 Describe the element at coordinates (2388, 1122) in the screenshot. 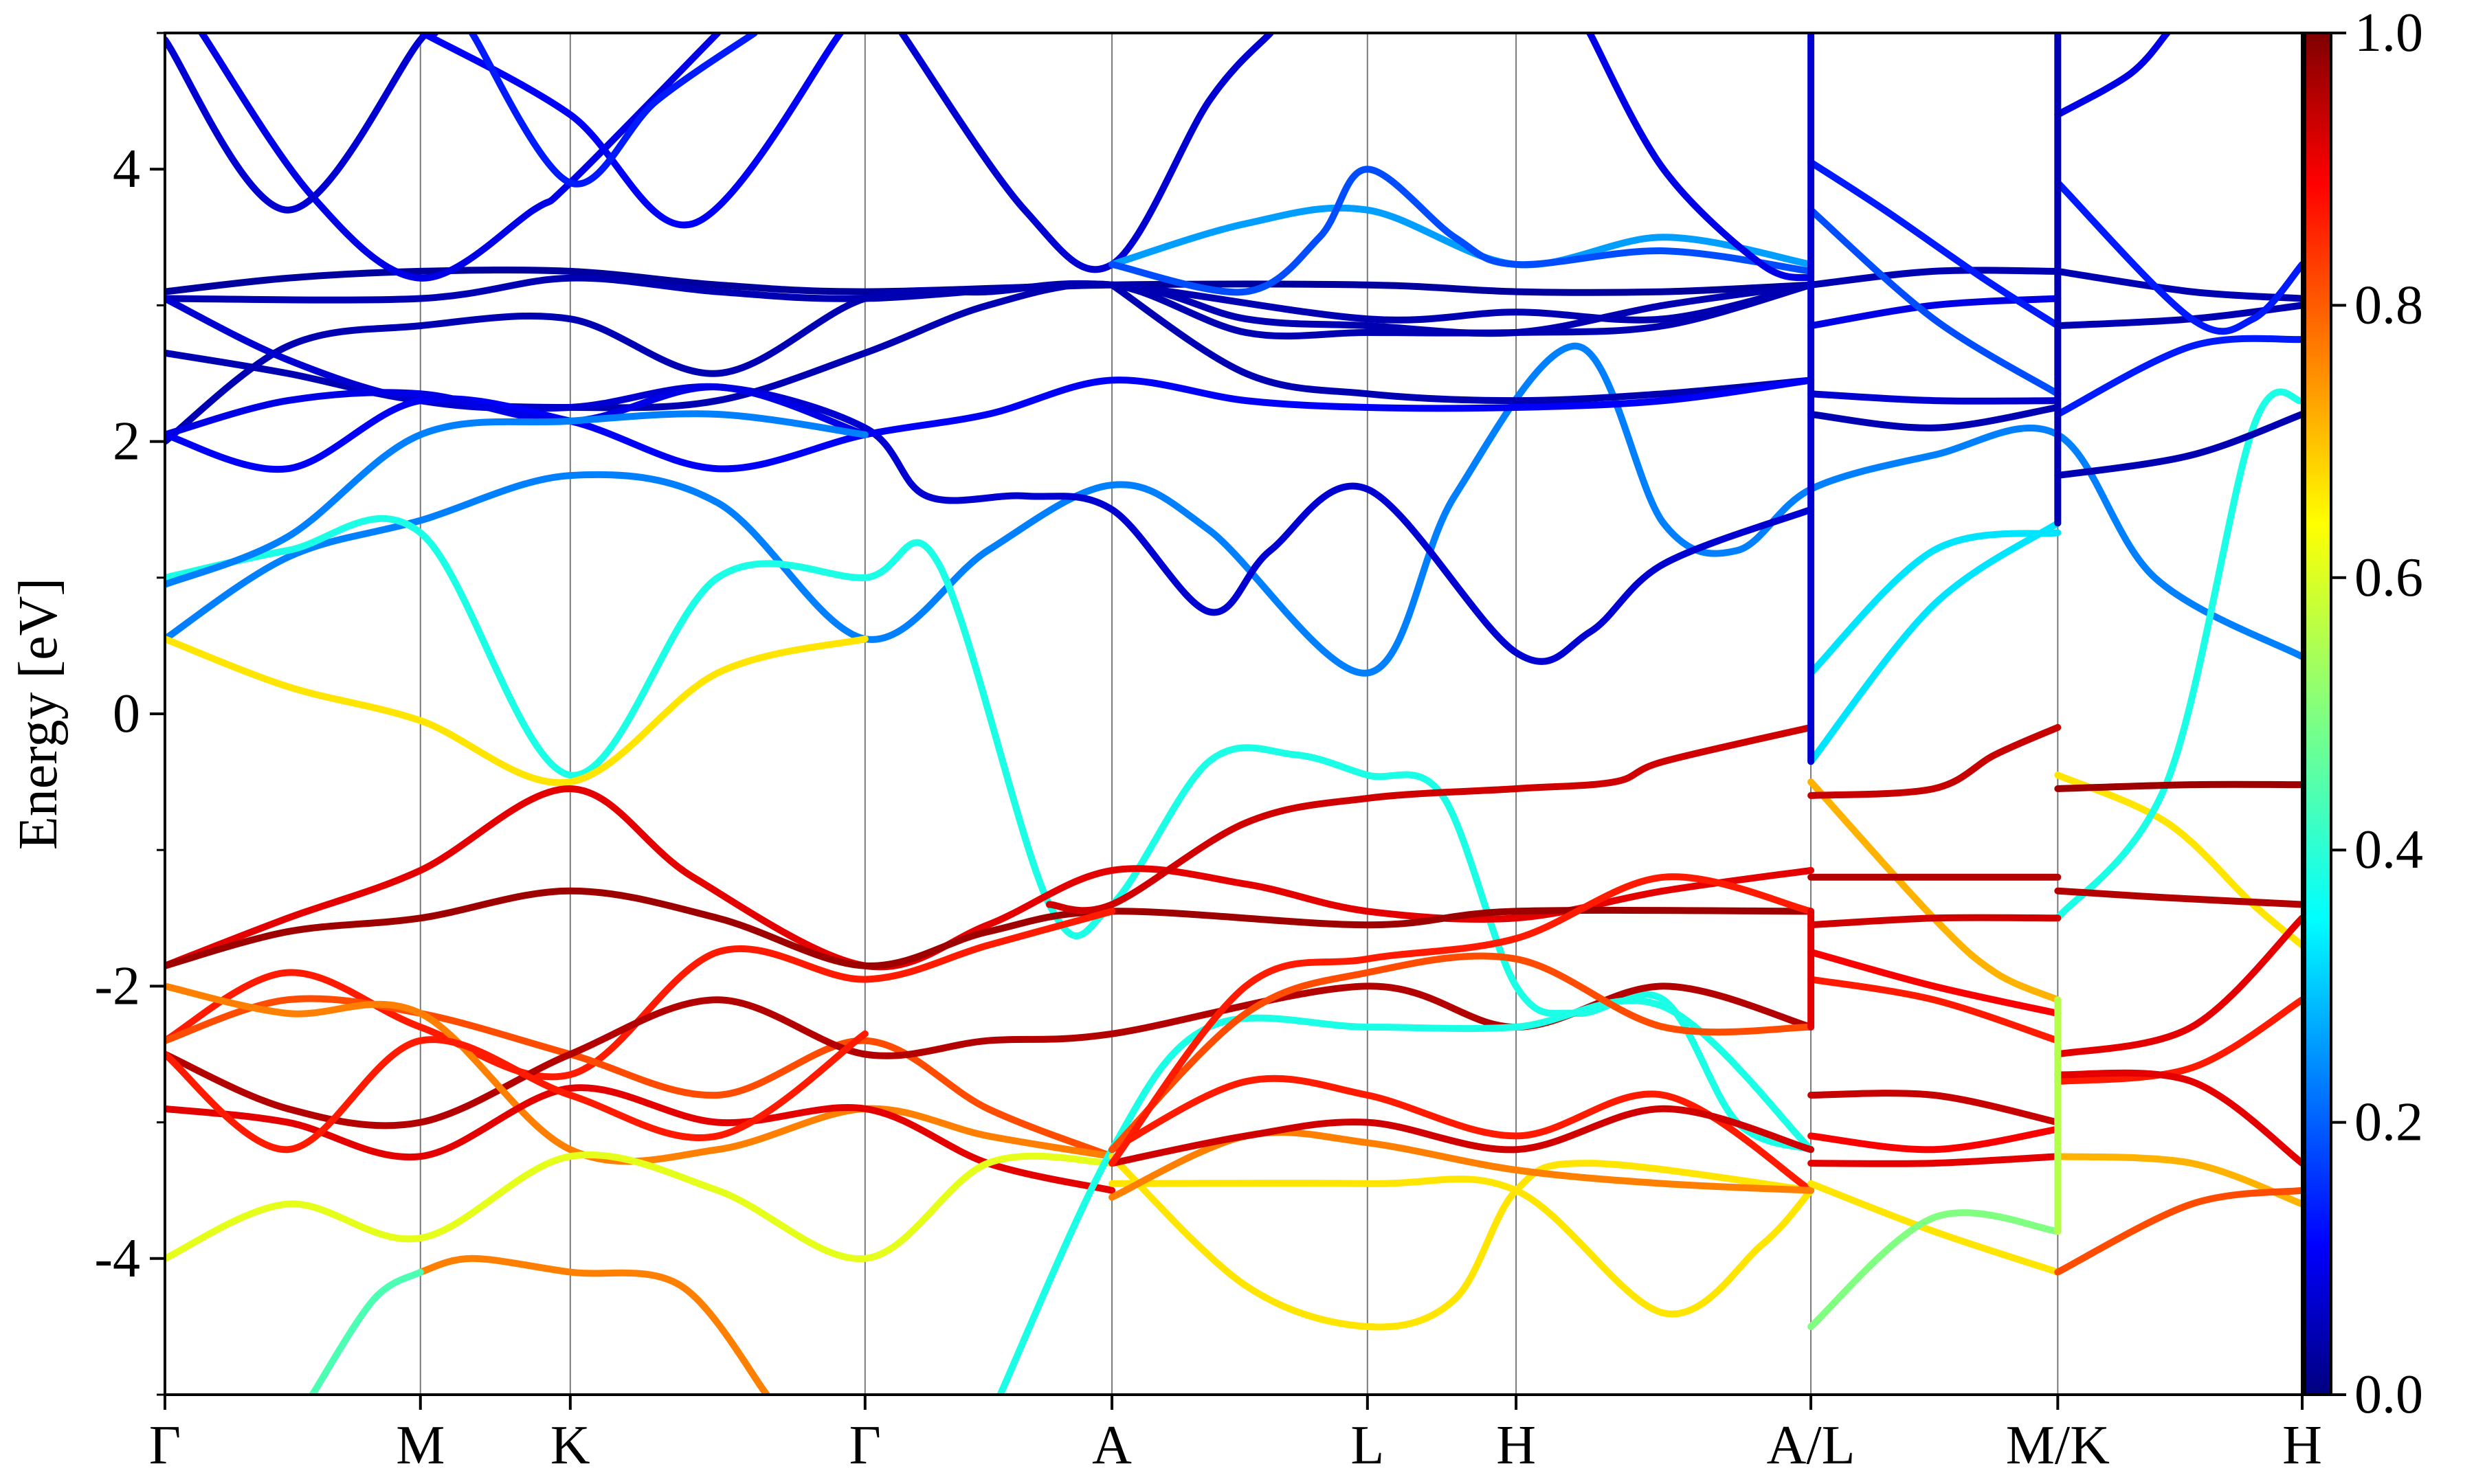

I see `colorbar-tick-label-1: 0.2` at that location.